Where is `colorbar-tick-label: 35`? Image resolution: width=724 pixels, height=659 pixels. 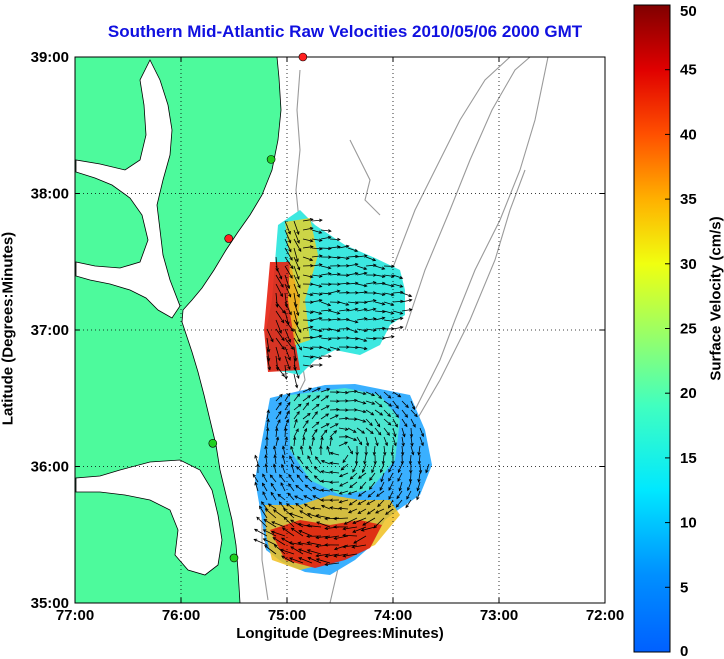 colorbar-tick-label: 35 is located at coordinates (688, 199).